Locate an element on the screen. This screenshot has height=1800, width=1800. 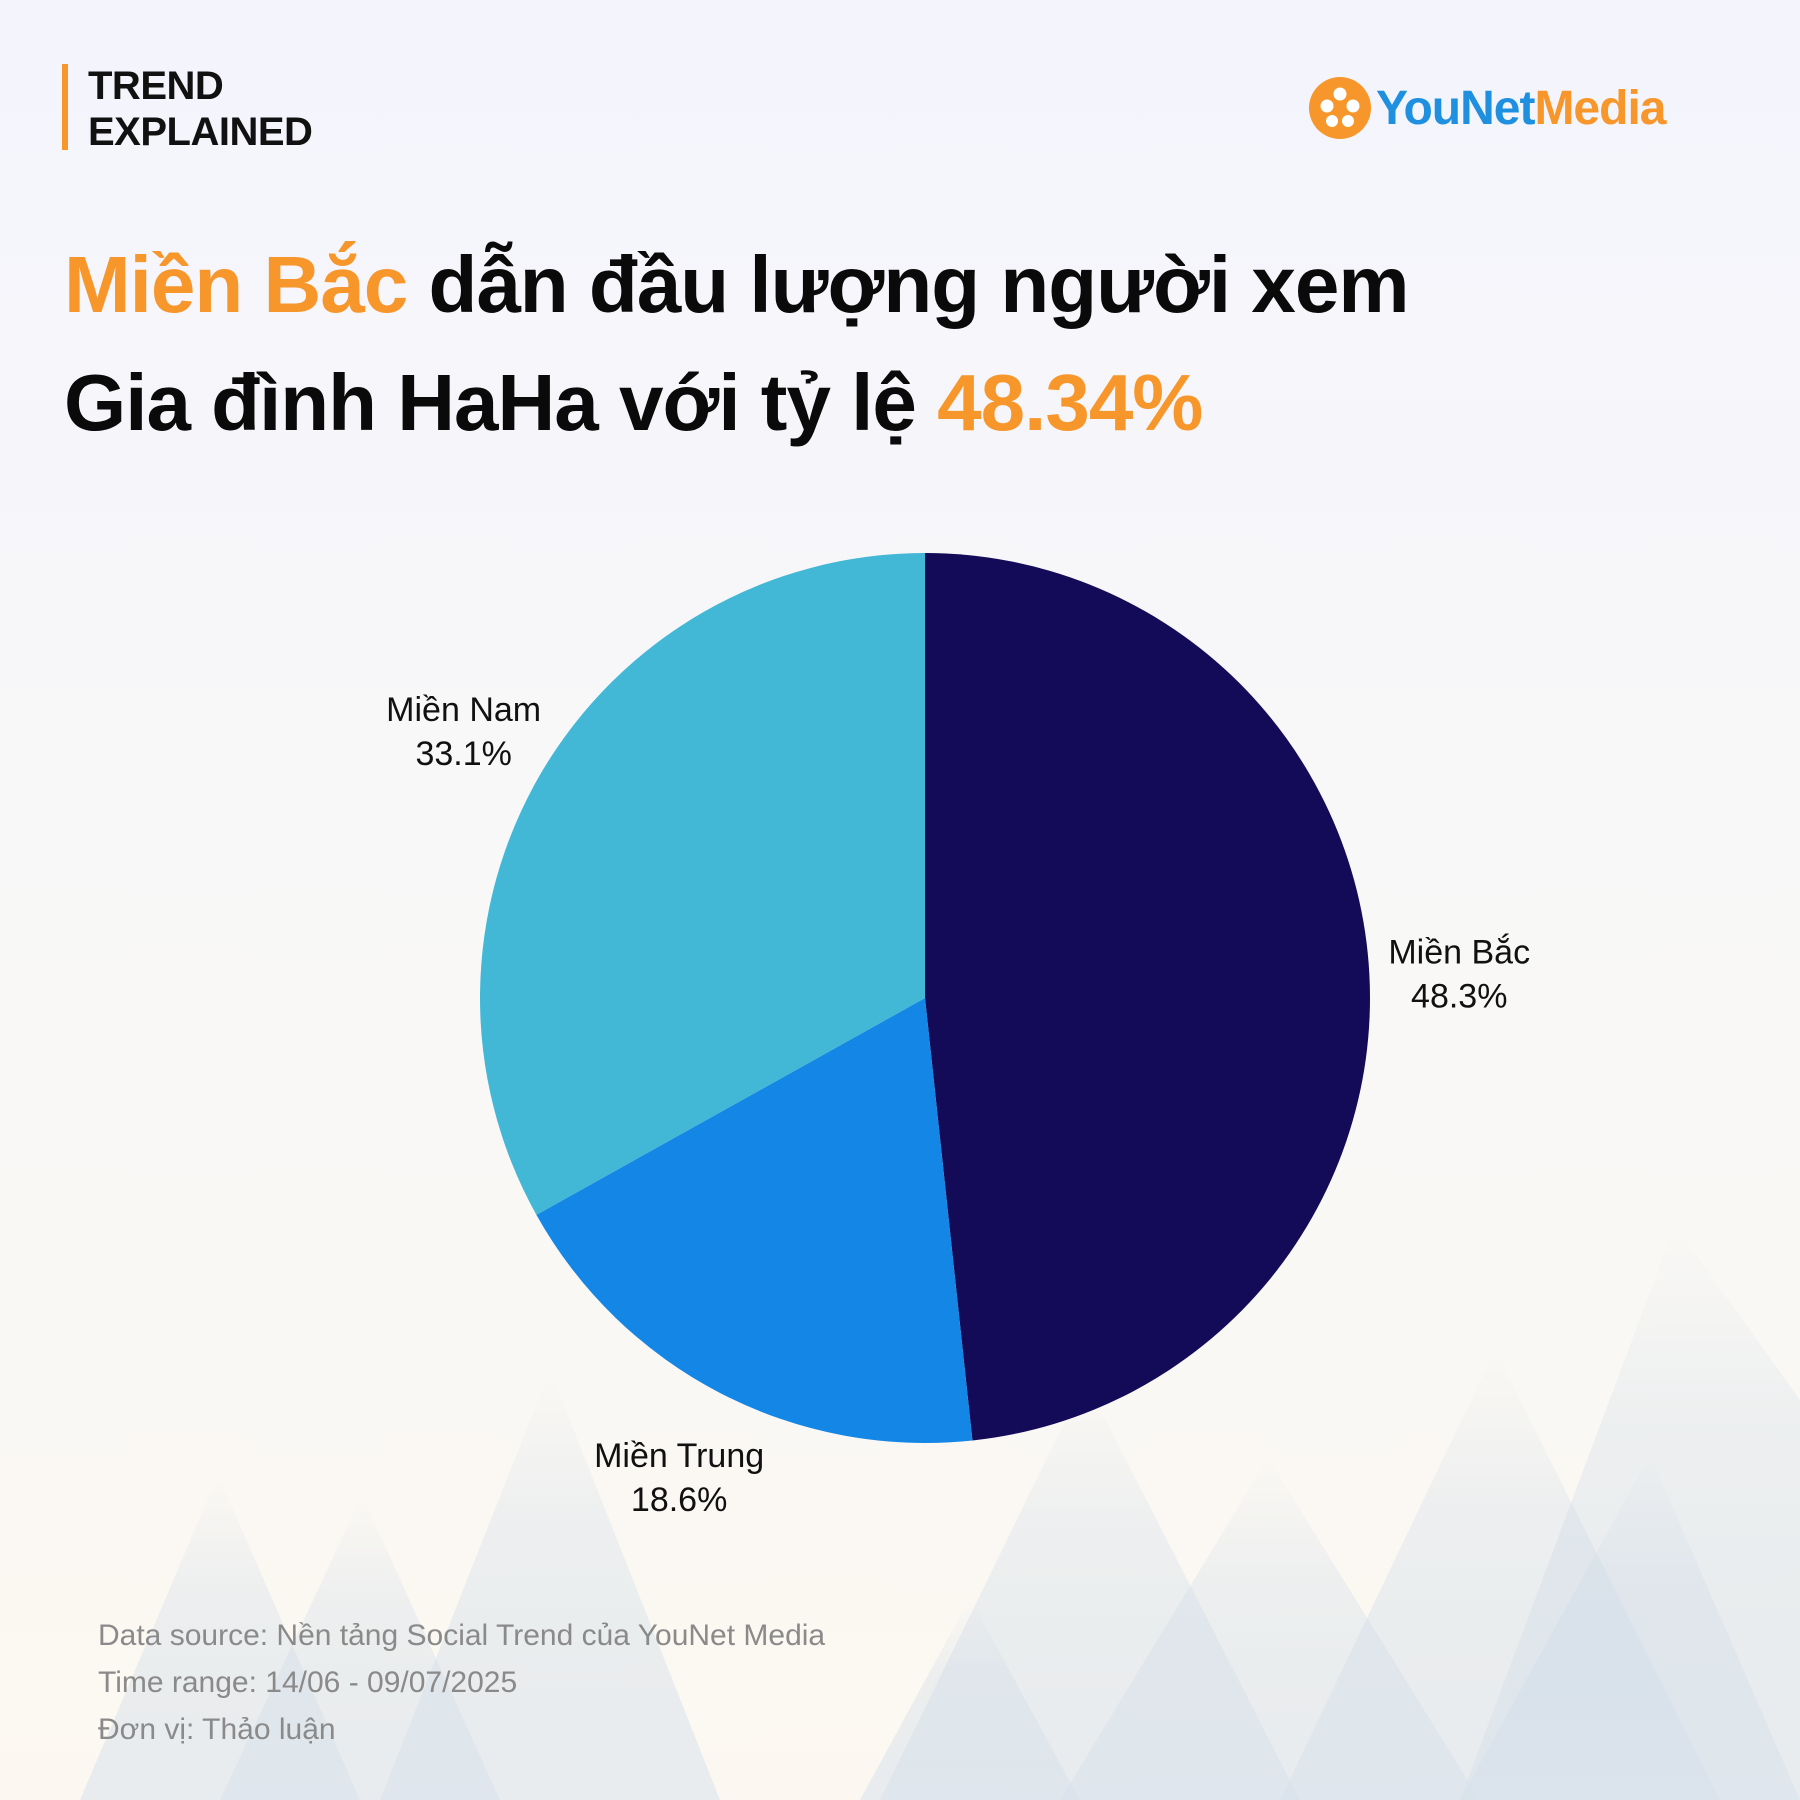
headline-text-line2: Gia đình HaHa với tỷ lệ is located at coordinates (501, 402).